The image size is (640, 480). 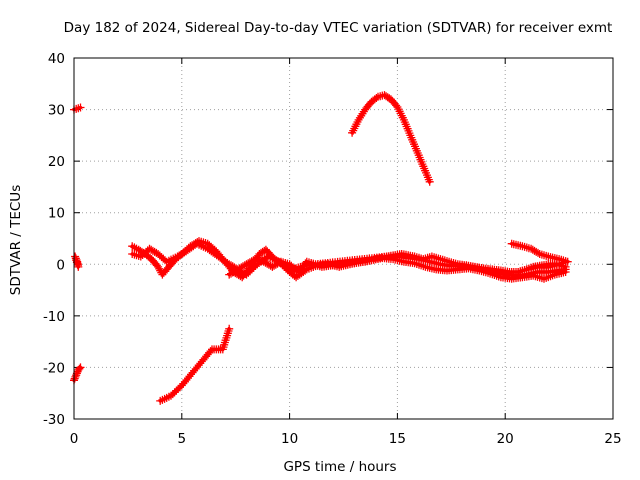 I want to click on y-tick-label: 40, so click(x=56, y=59).